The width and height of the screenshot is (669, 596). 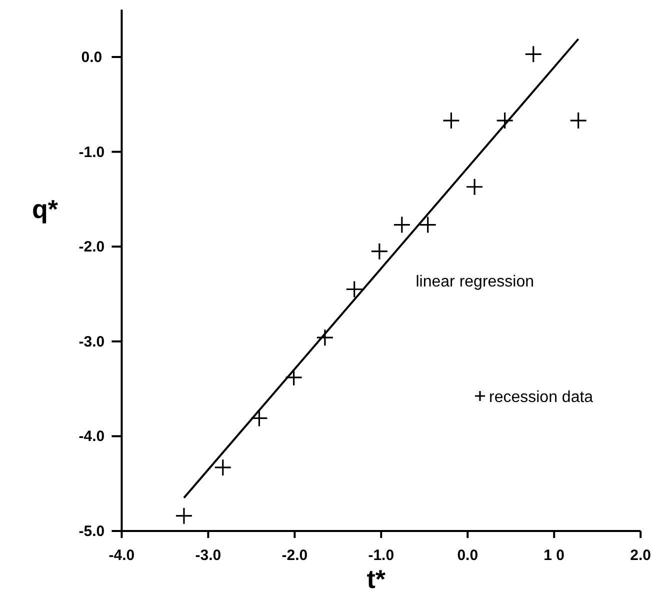 I want to click on y-tick-label: 0.0, so click(x=91, y=57).